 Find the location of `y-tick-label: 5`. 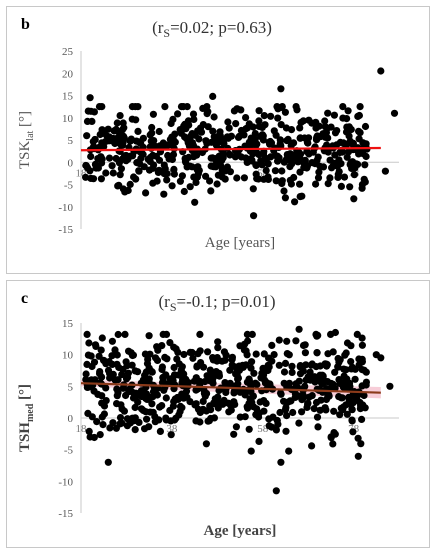

y-tick-label: 5 is located at coordinates (71, 141).